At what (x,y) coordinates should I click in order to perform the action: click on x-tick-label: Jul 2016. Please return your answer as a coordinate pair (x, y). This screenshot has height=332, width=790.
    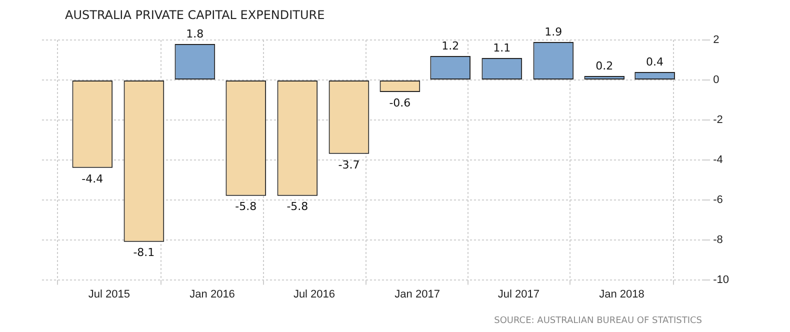
    Looking at the image, I should click on (314, 294).